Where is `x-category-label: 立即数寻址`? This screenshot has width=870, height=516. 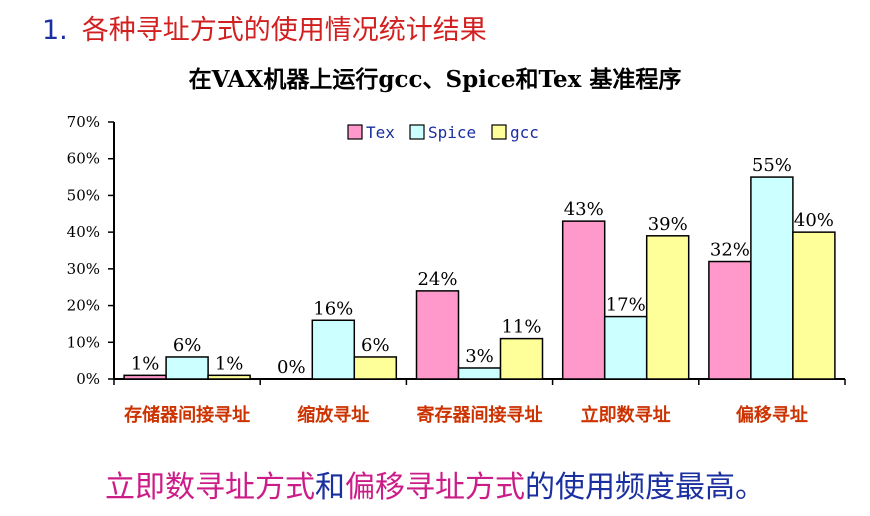
x-category-label: 立即数寻址 is located at coordinates (626, 415).